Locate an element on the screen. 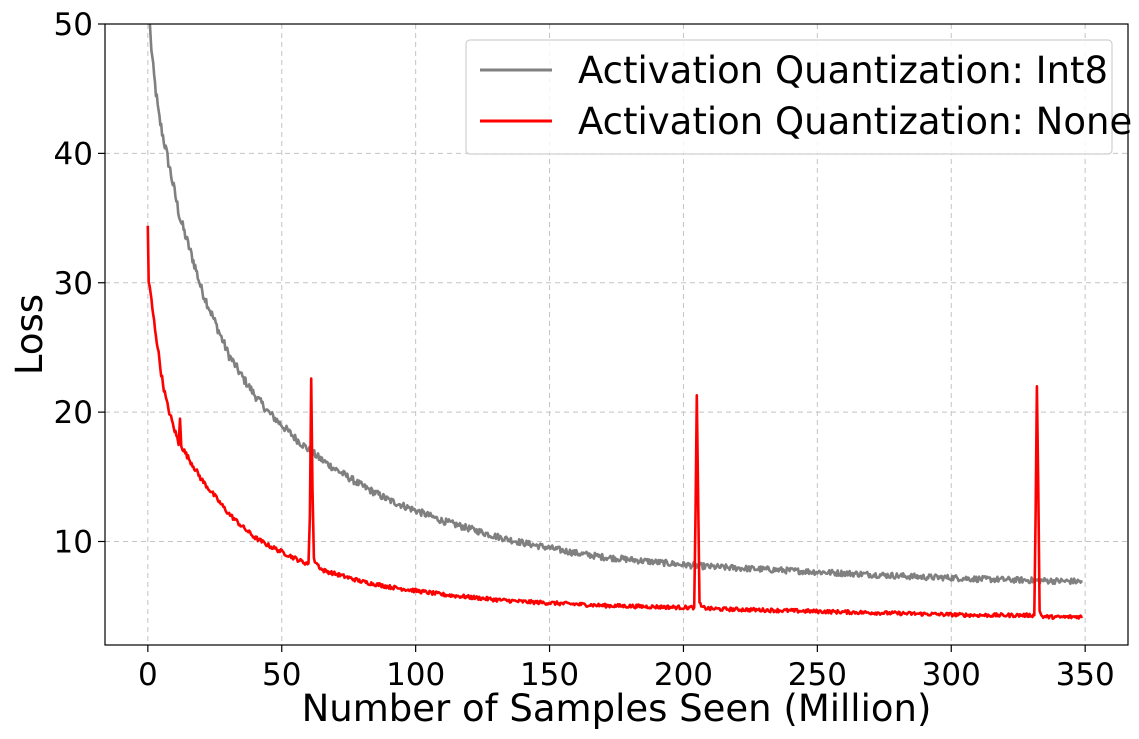 The height and width of the screenshot is (739, 1139). x-axis-label: Number of Samples Seen (Million) is located at coordinates (617, 708).